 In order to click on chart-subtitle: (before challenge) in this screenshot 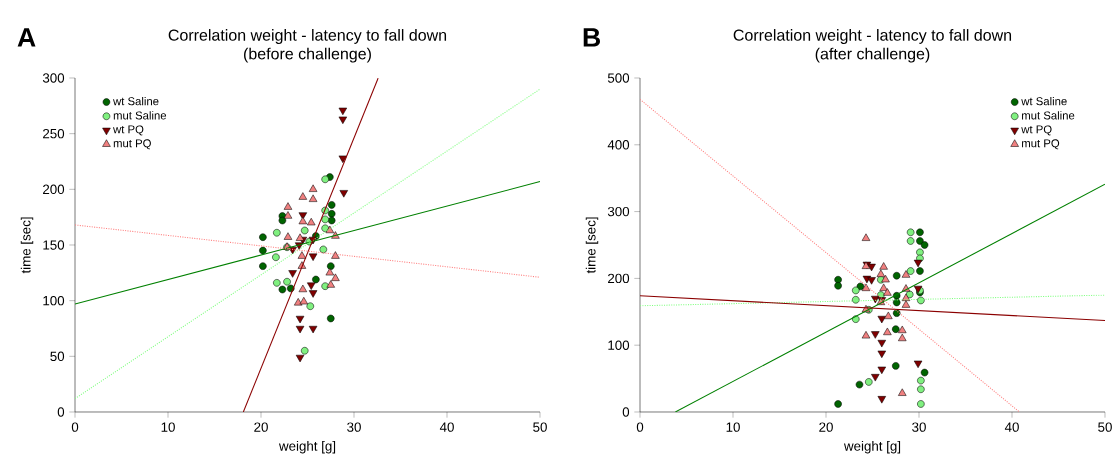, I will do `click(307, 55)`.